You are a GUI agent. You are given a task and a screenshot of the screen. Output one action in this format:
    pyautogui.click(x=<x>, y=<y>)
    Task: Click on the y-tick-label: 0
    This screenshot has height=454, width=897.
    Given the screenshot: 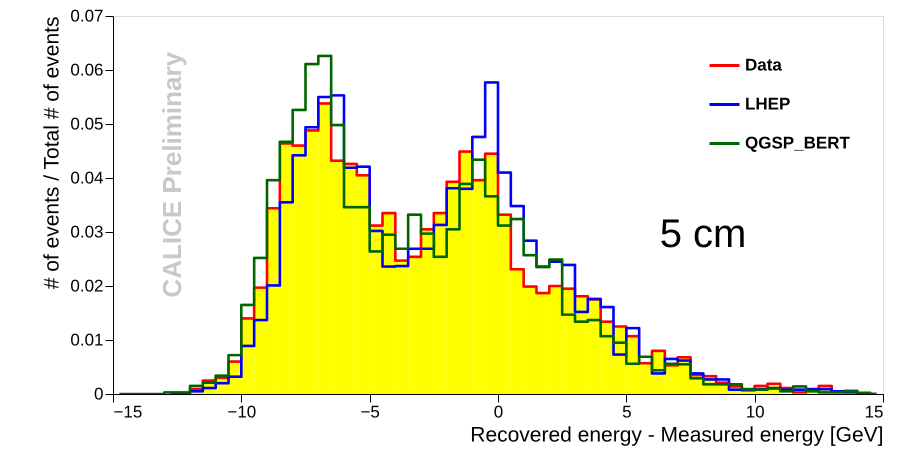 What is the action you would take?
    pyautogui.click(x=99, y=394)
    